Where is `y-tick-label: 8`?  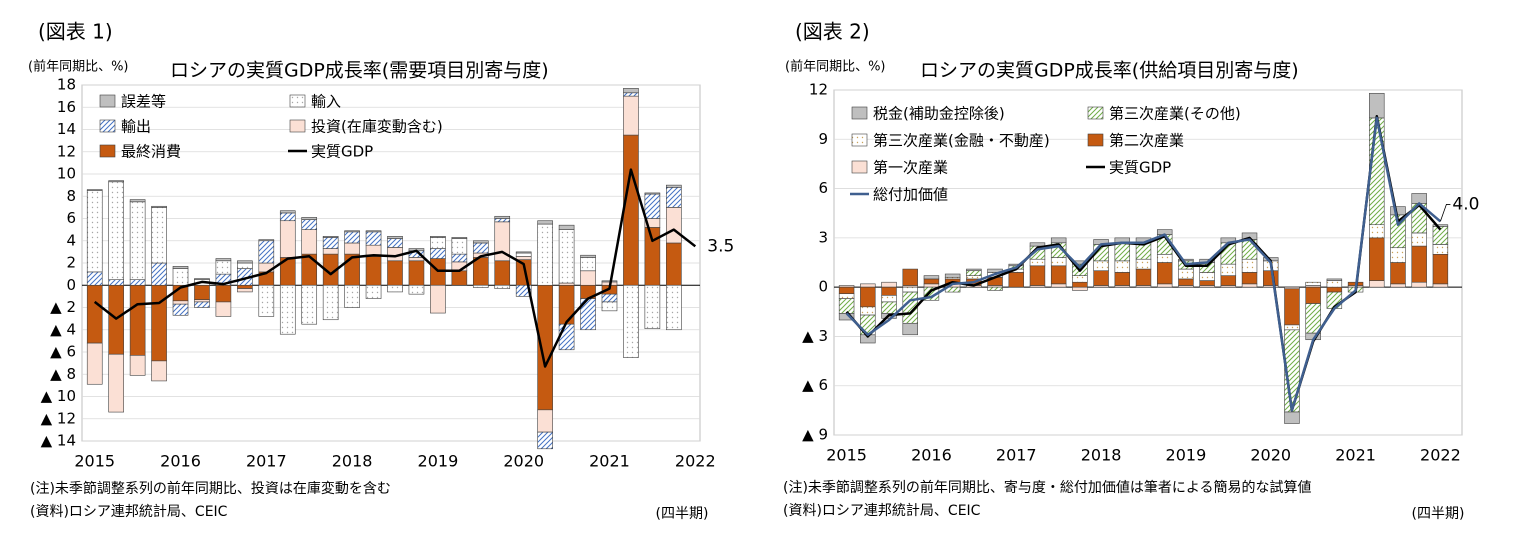
y-tick-label: 8 is located at coordinates (71, 196).